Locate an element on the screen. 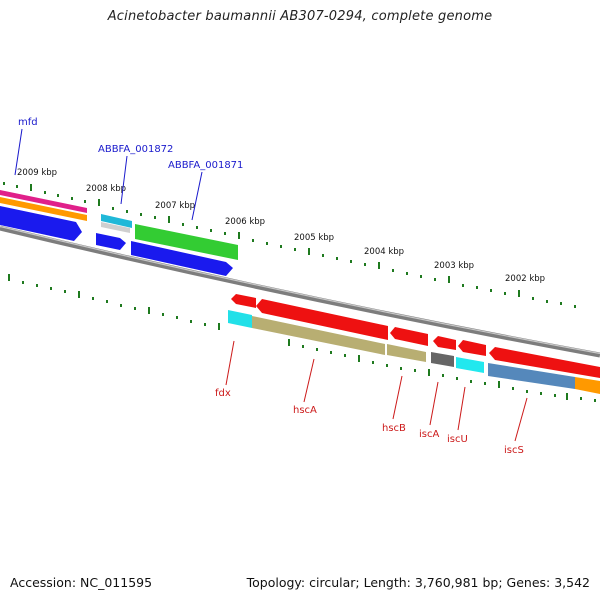 This screenshot has height=600, width=600. ruler-label: 2007 kbp is located at coordinates (175, 206).